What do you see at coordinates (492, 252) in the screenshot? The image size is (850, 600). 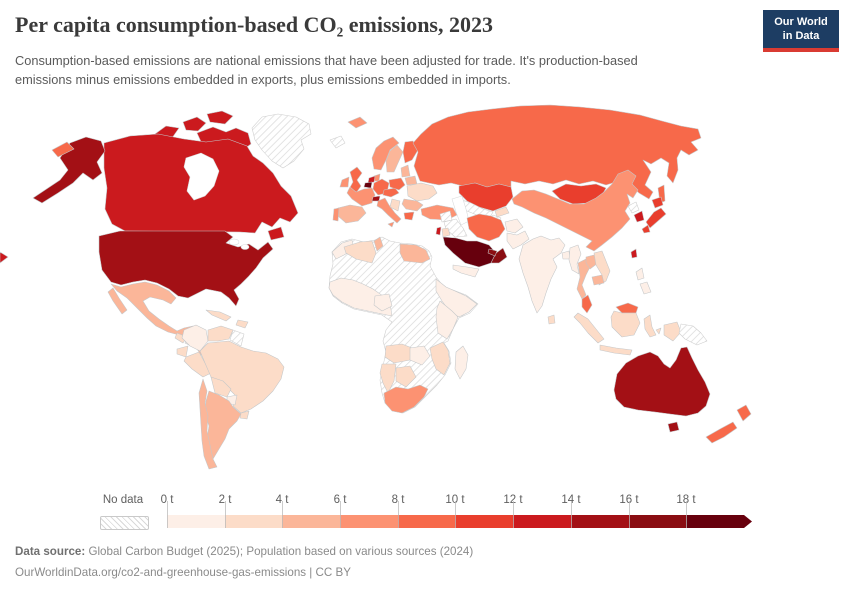 I see `country-uae` at bounding box center [492, 252].